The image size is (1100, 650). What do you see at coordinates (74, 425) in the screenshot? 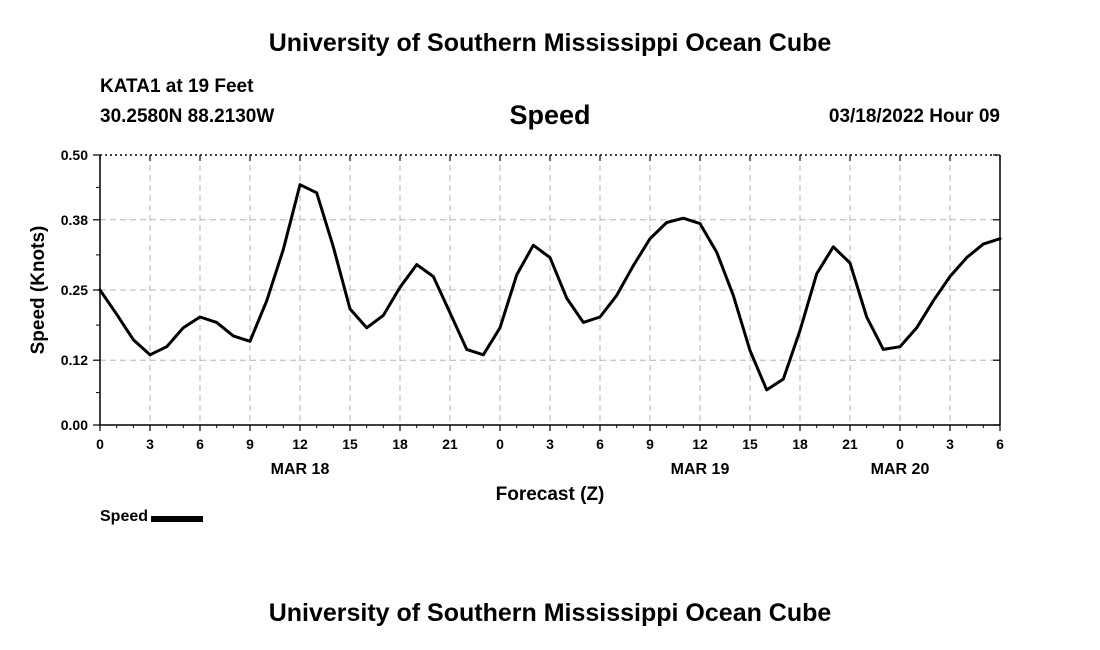
I see `y-tick-label: 0.00` at bounding box center [74, 425].